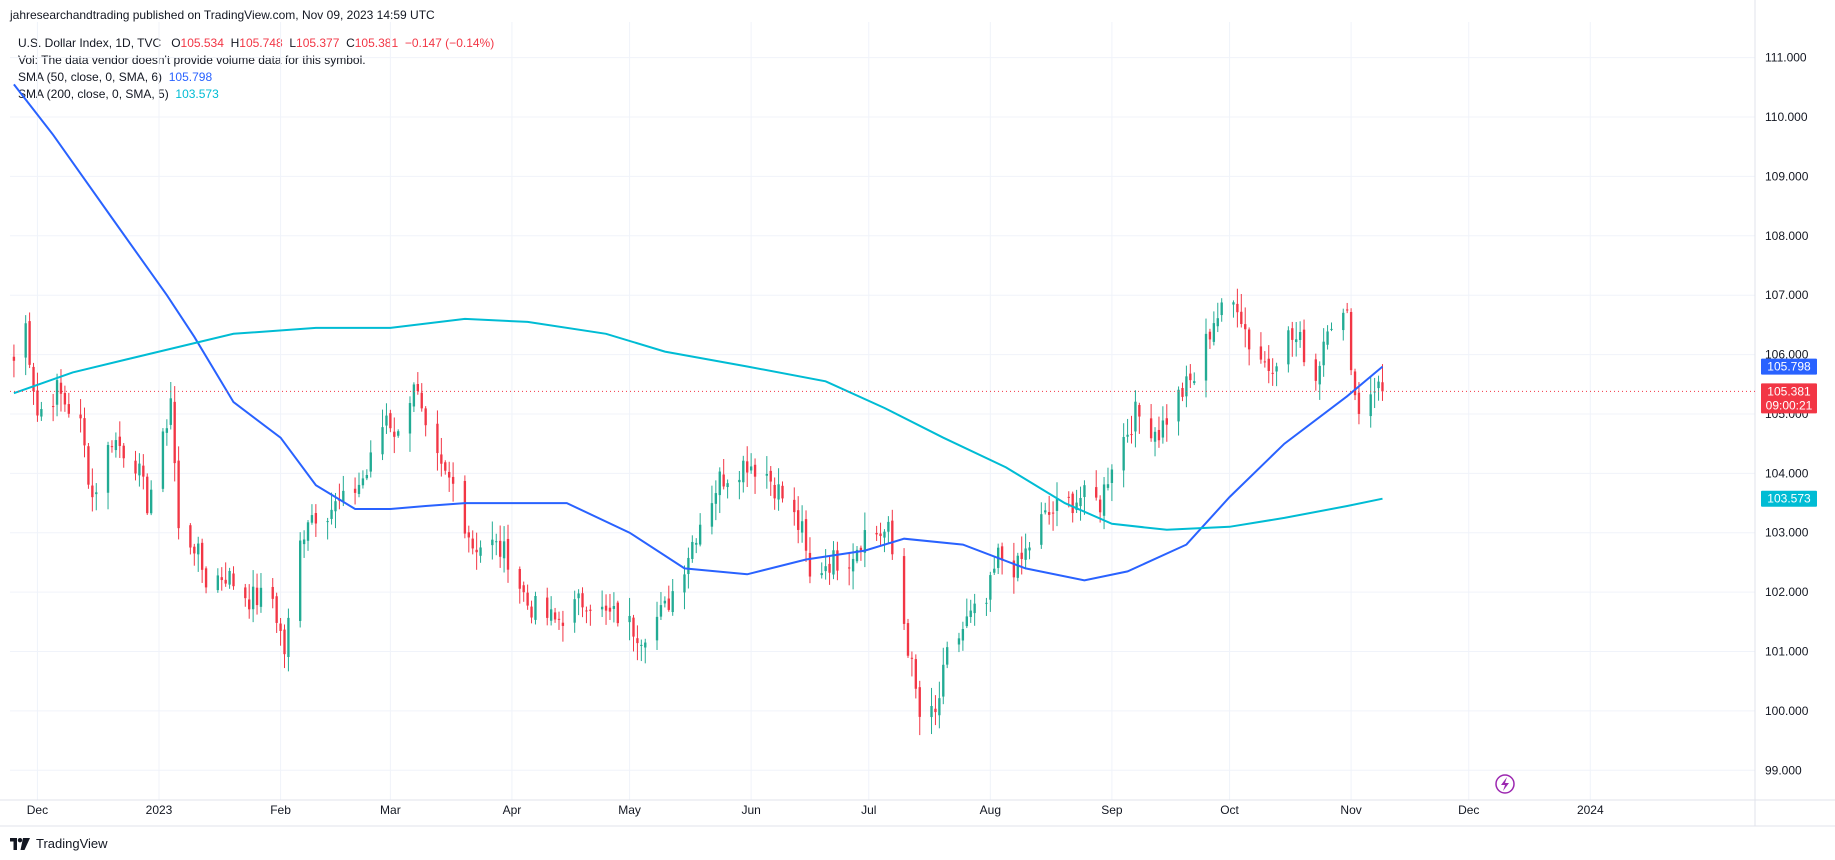  What do you see at coordinates (1789, 499) in the screenshot?
I see `sma200-price-tag: 103.573` at bounding box center [1789, 499].